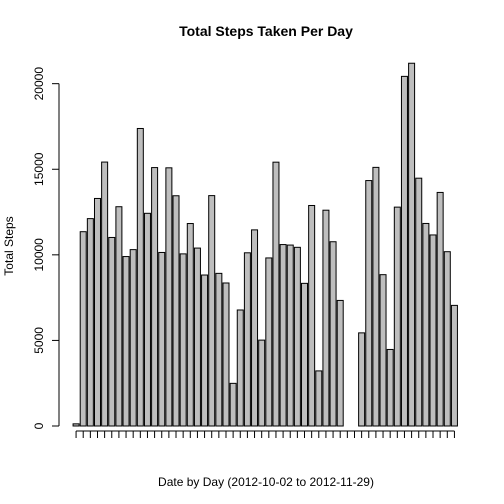 This screenshot has width=504, height=504. Describe the element at coordinates (39, 255) in the screenshot. I see `y-tick-label: 10000` at that location.